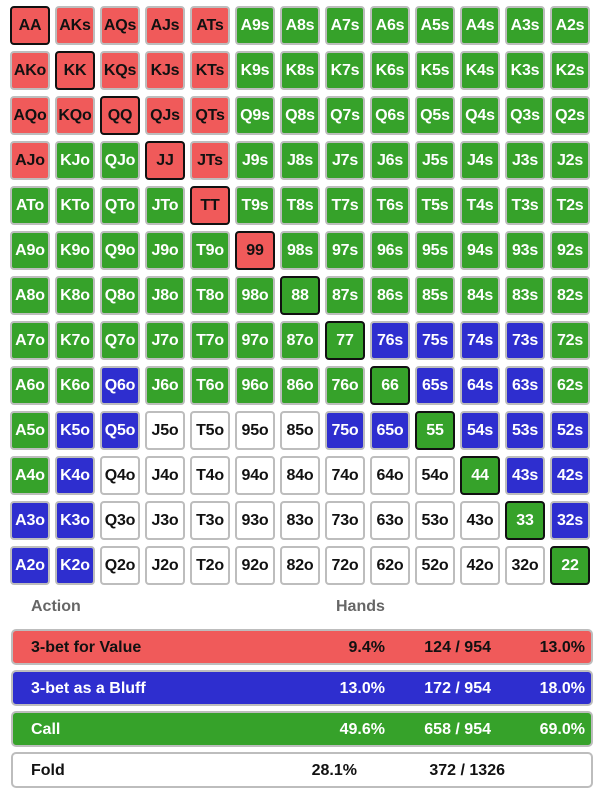 Image resolution: width=601 pixels, height=801 pixels. What do you see at coordinates (480, 205) in the screenshot?
I see `suited-hand-cell: T4s` at bounding box center [480, 205].